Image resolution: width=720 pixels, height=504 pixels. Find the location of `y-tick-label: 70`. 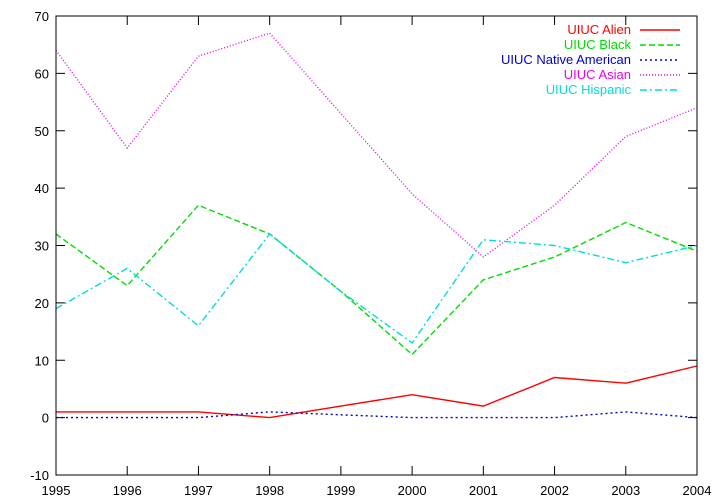

y-tick-label: 70 is located at coordinates (42, 16).